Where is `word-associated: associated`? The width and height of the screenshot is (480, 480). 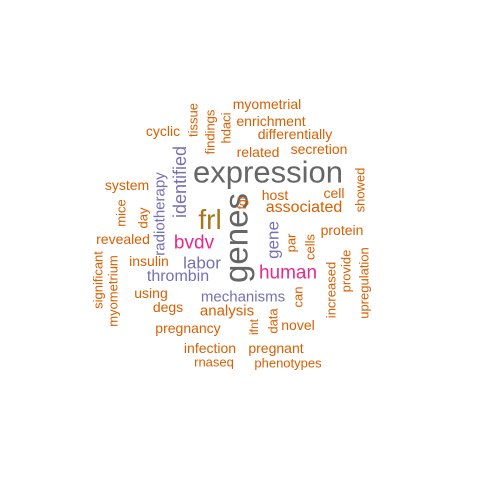 word-associated: associated is located at coordinates (304, 207).